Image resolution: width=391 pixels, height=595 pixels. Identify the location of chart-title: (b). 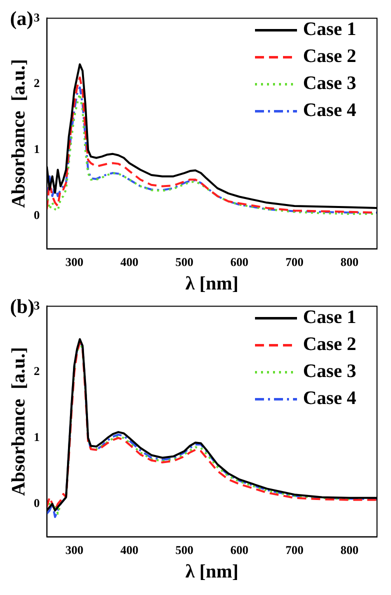
(22, 307).